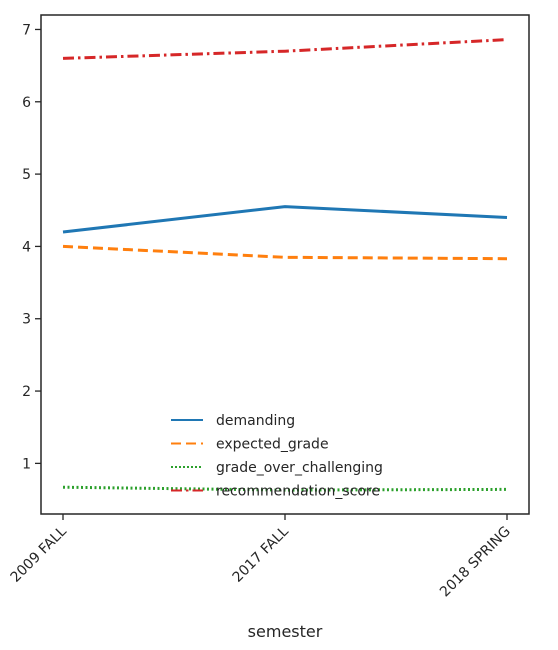  Describe the element at coordinates (298, 492) in the screenshot. I see `legend-label: recommendation_score` at that location.